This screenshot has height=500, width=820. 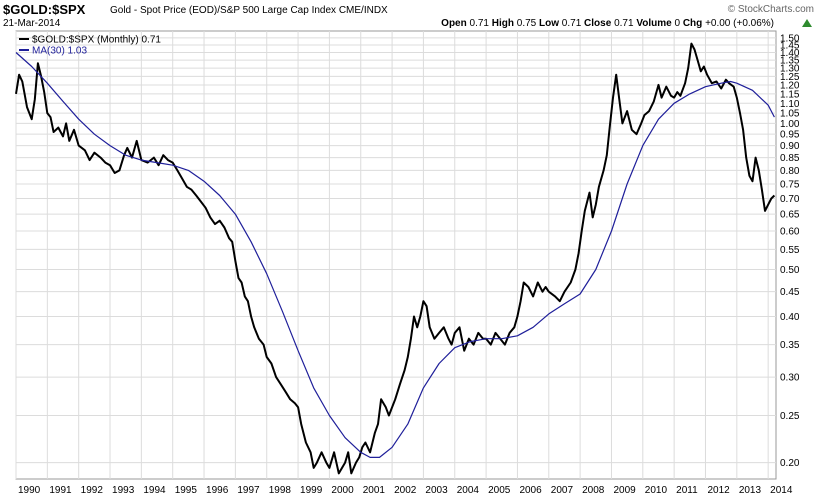 I want to click on y-tick-label: 1.25, so click(x=790, y=77).